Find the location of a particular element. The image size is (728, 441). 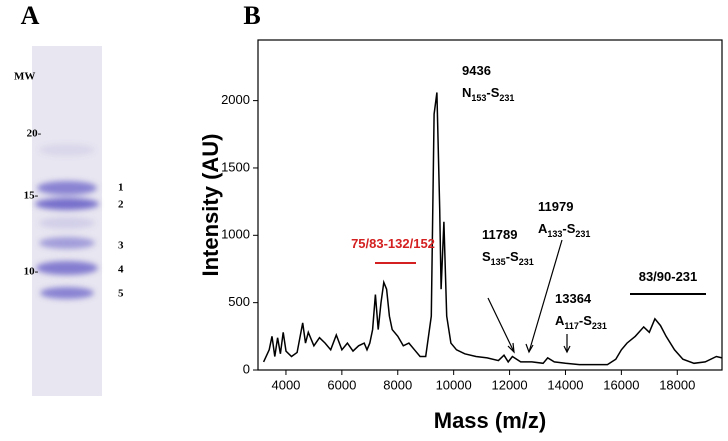

annotation: 11979 is located at coordinates (555, 206).